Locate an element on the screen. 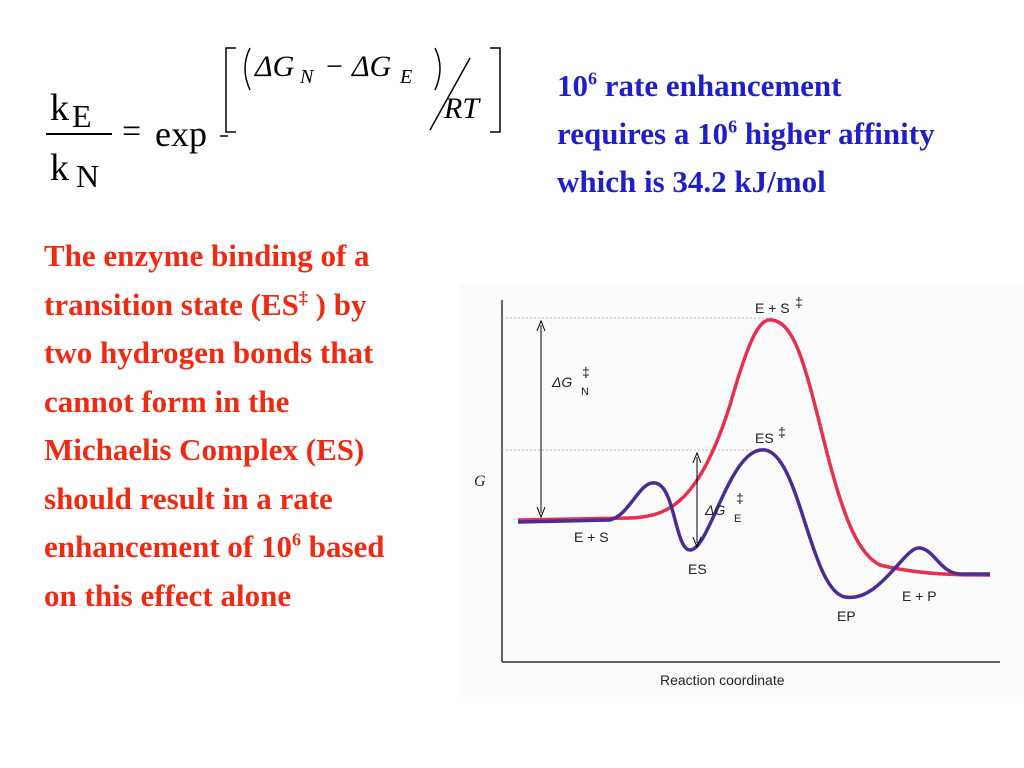 The width and height of the screenshot is (1024, 768). label: E is located at coordinates (737, 519).